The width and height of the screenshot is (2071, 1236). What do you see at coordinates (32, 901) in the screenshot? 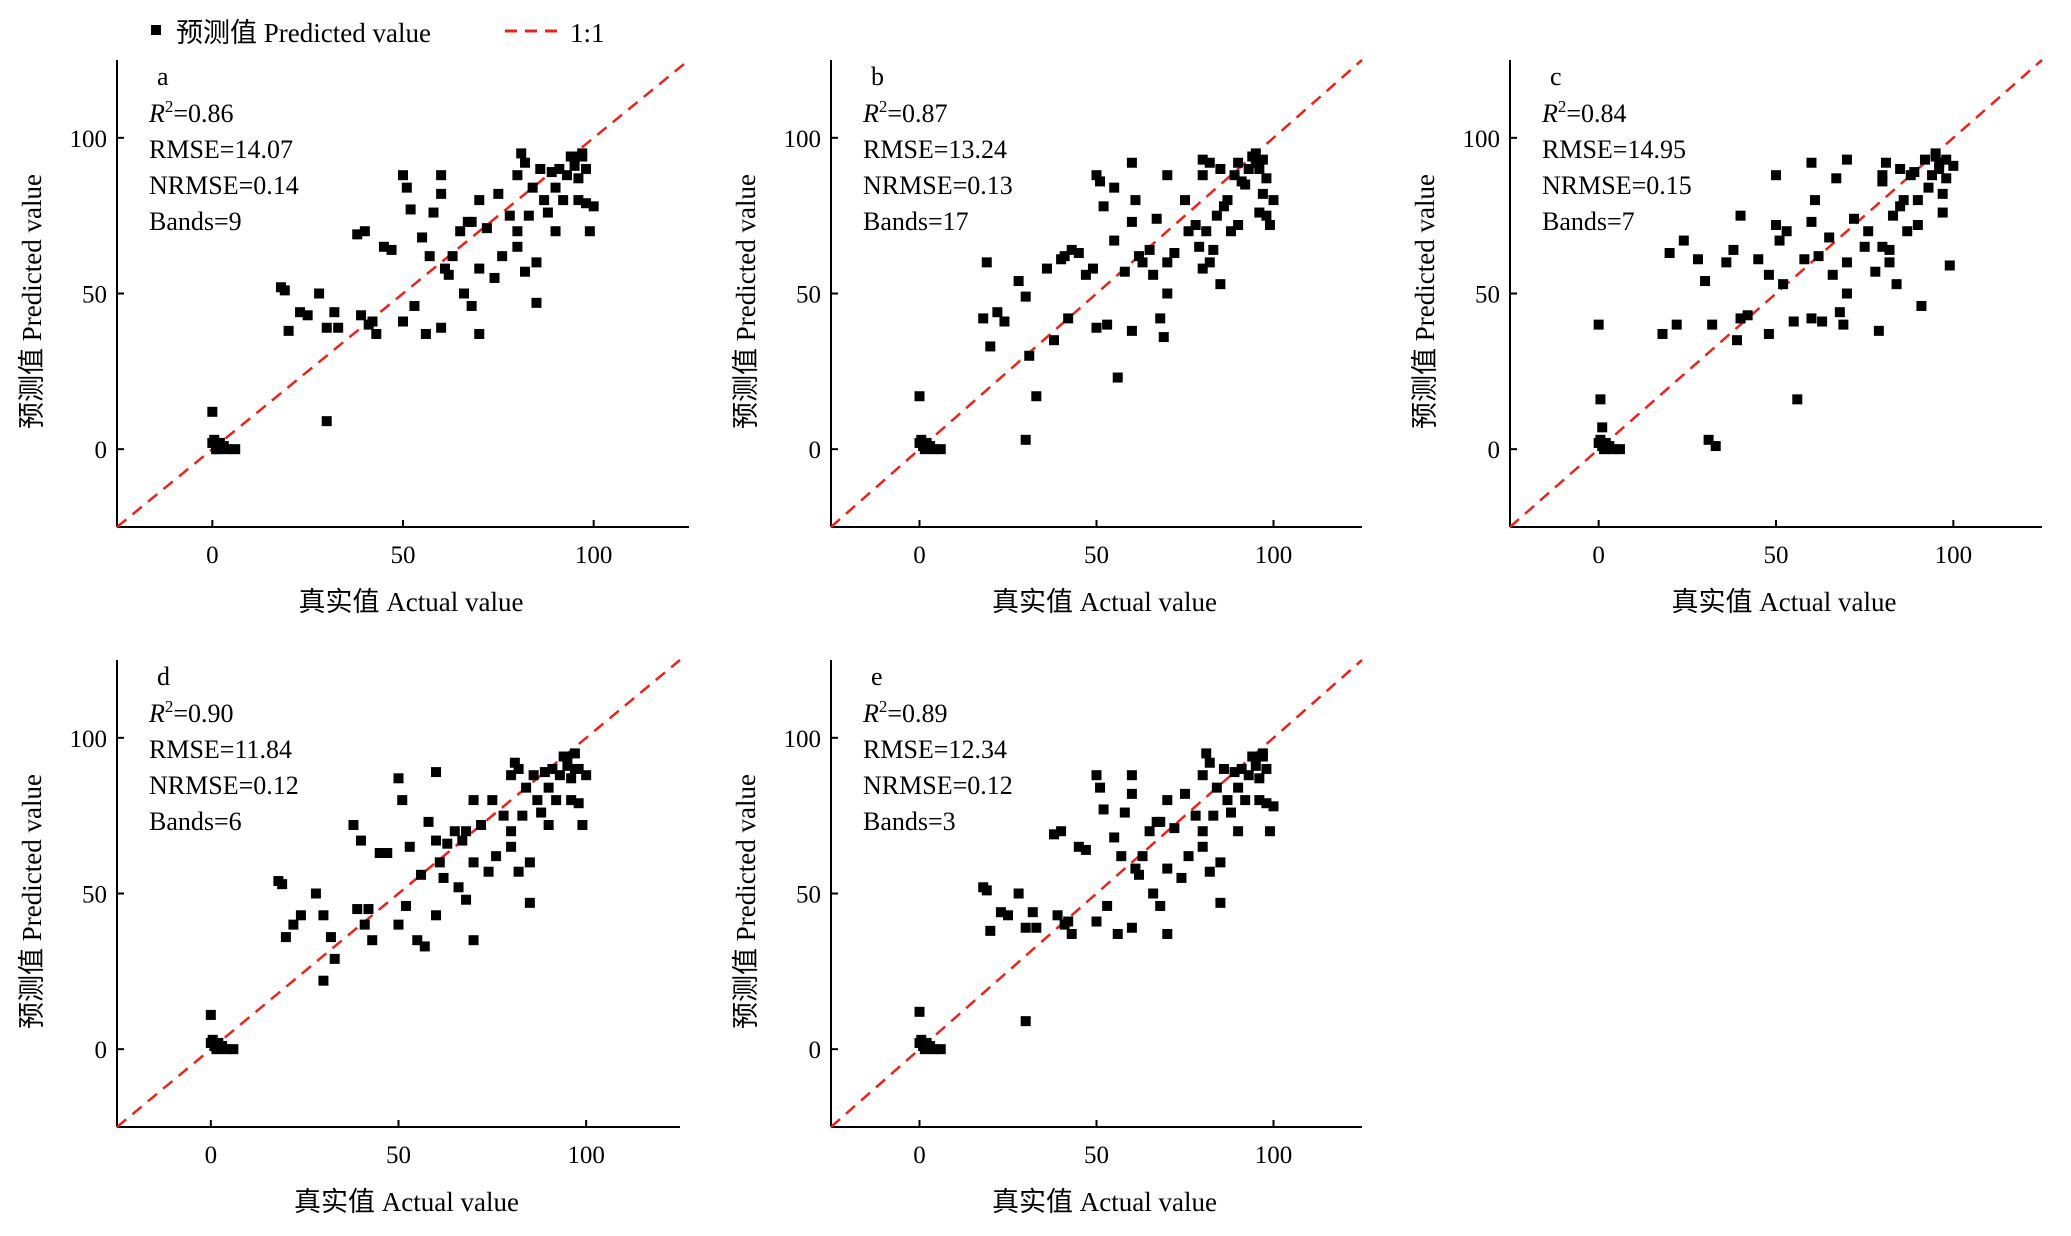
I see `y-axis-title: 预测值 Predicted value` at bounding box center [32, 901].